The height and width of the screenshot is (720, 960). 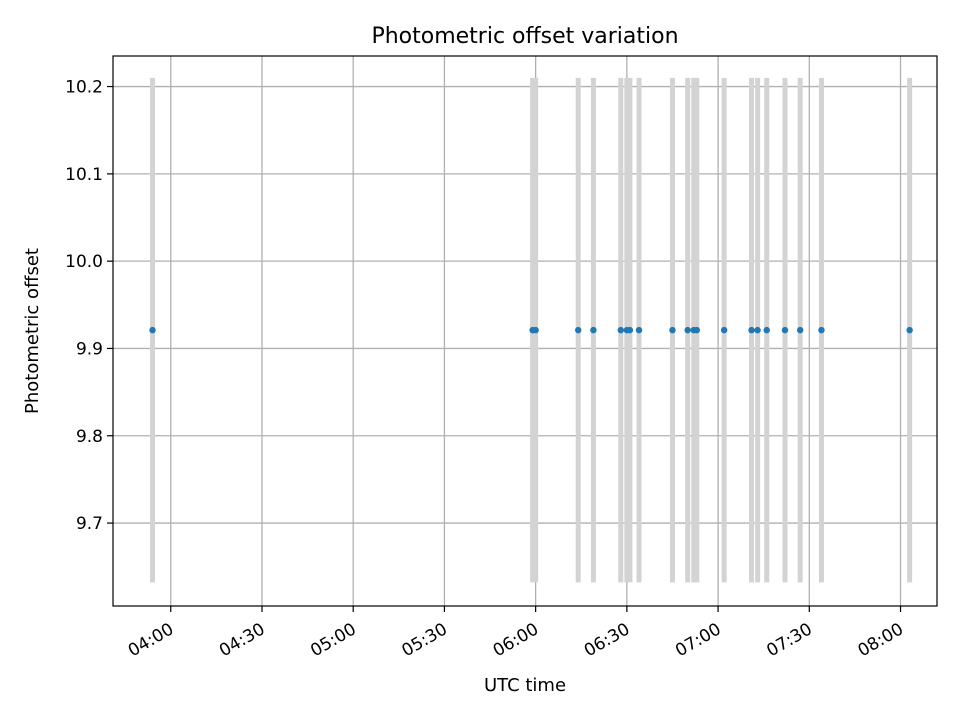 I want to click on x-axis-label: UTC time, so click(x=525, y=685).